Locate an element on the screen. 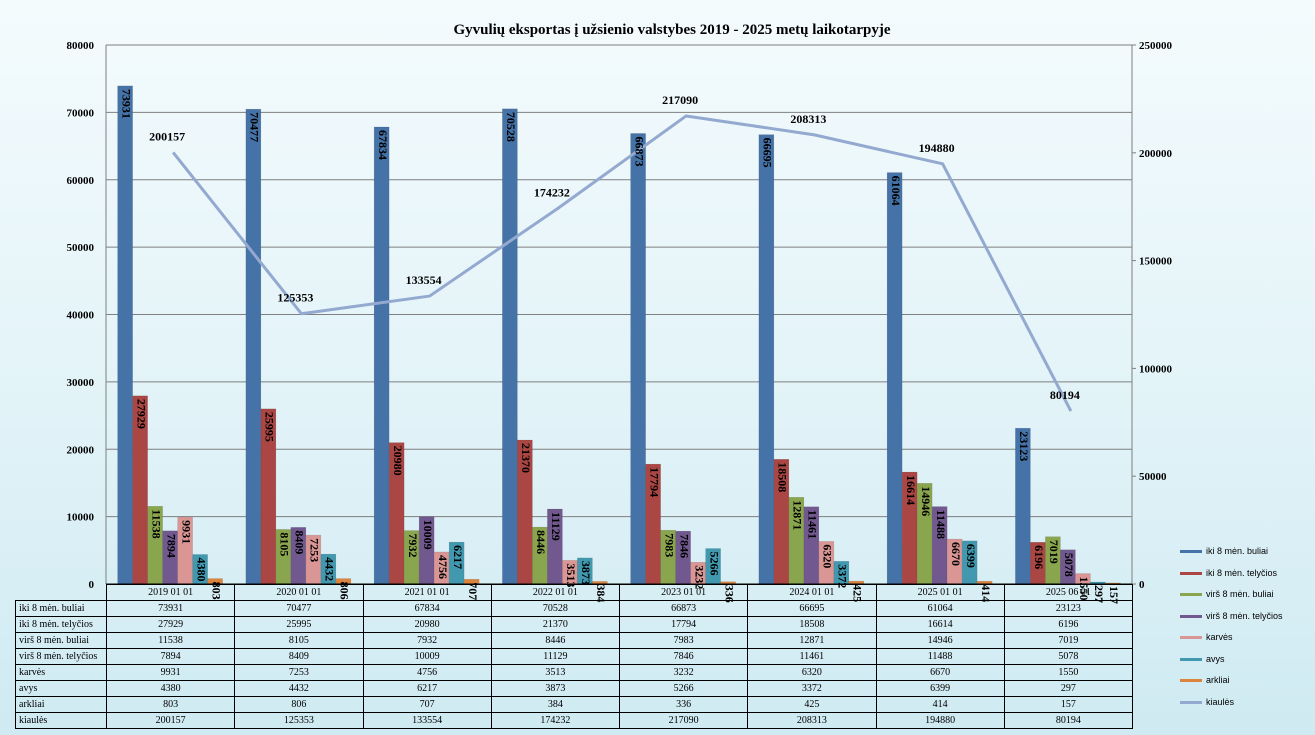 This screenshot has width=1315, height=735. bar-value-label: 6399 is located at coordinates (971, 556).